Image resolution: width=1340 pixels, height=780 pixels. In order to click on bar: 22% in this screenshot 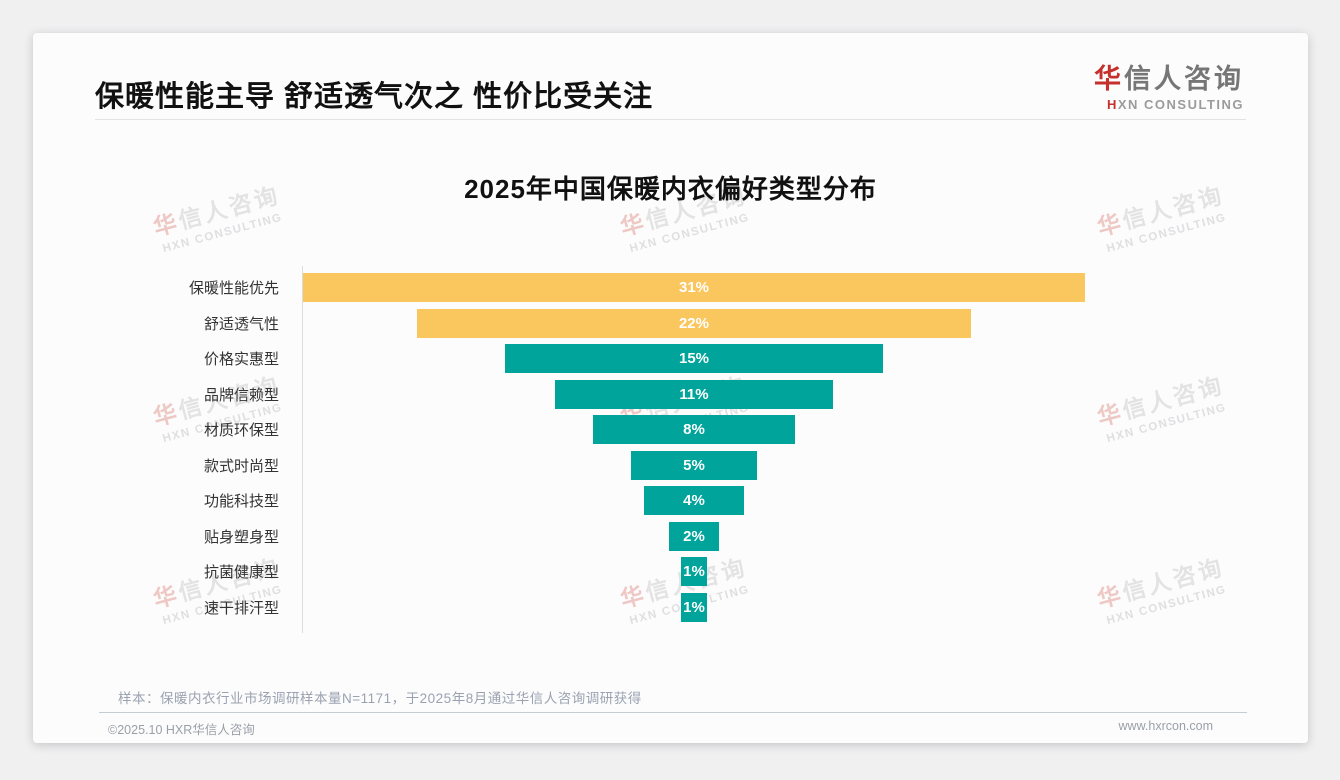, I will do `click(694, 323)`.